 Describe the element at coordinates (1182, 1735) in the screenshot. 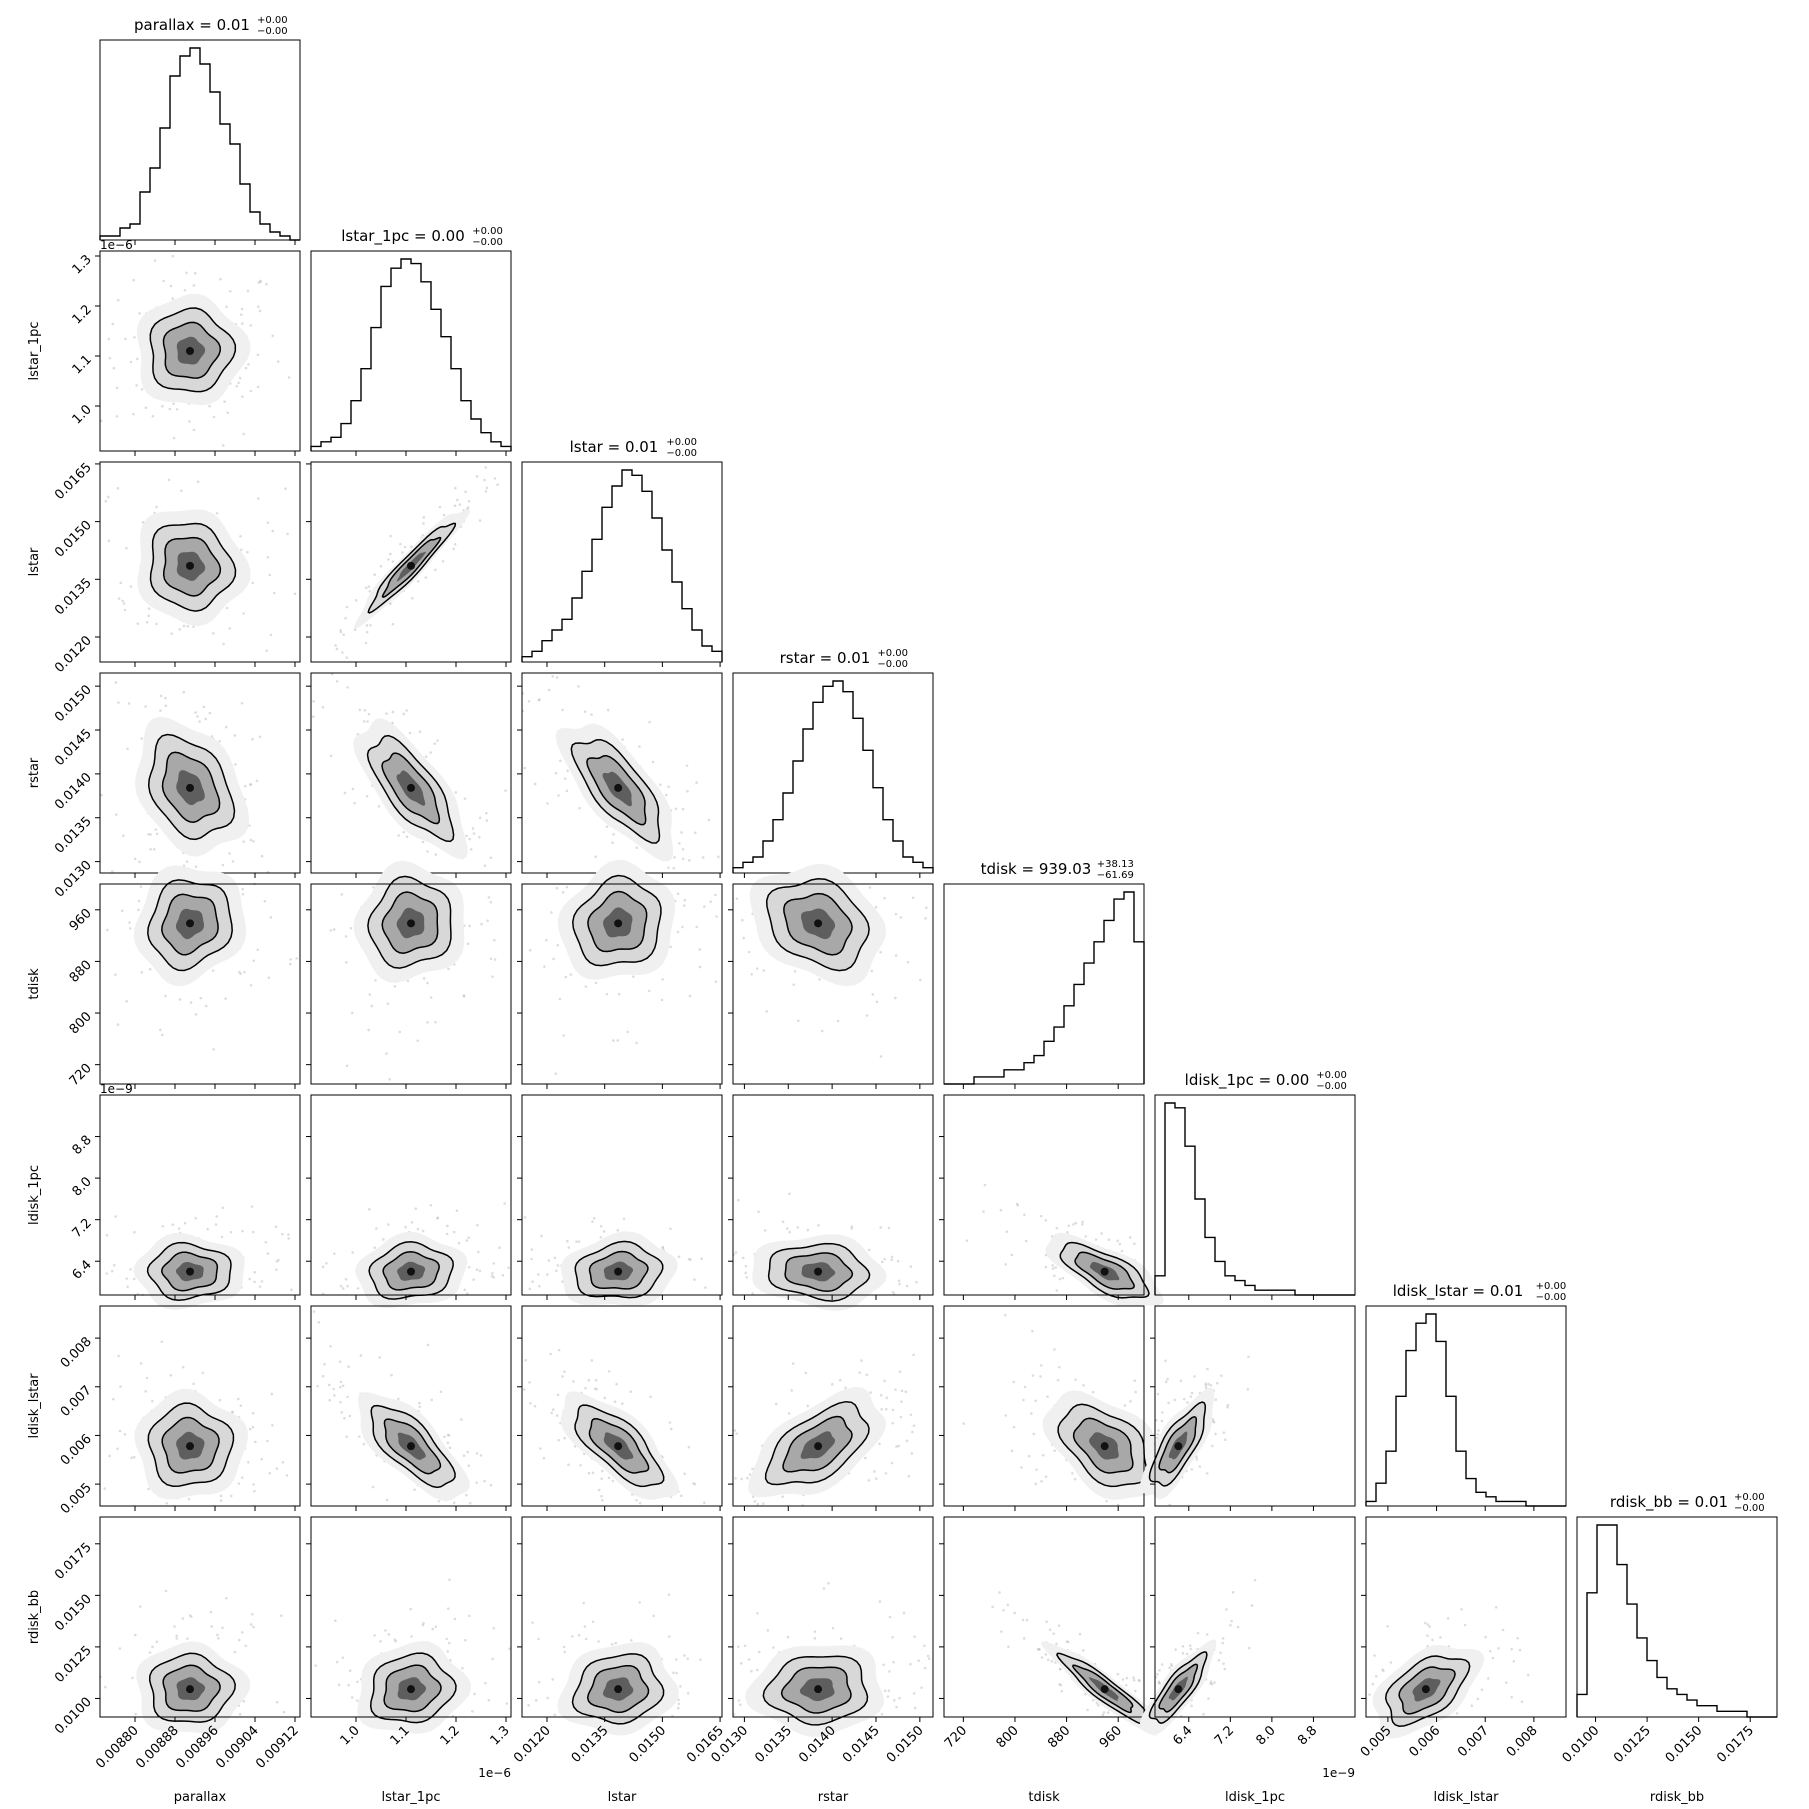

I see `x-tick-label: 6.4` at that location.